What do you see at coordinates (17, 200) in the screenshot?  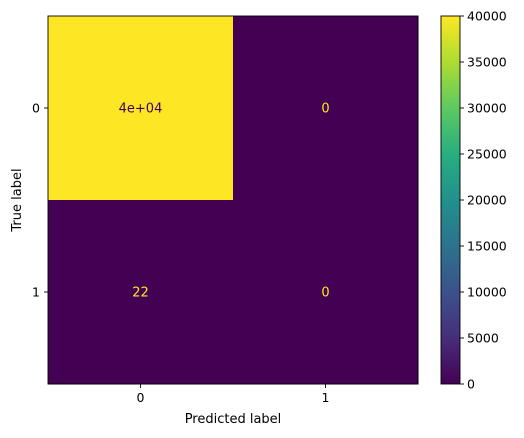 I see `y-axis-label: True label` at bounding box center [17, 200].